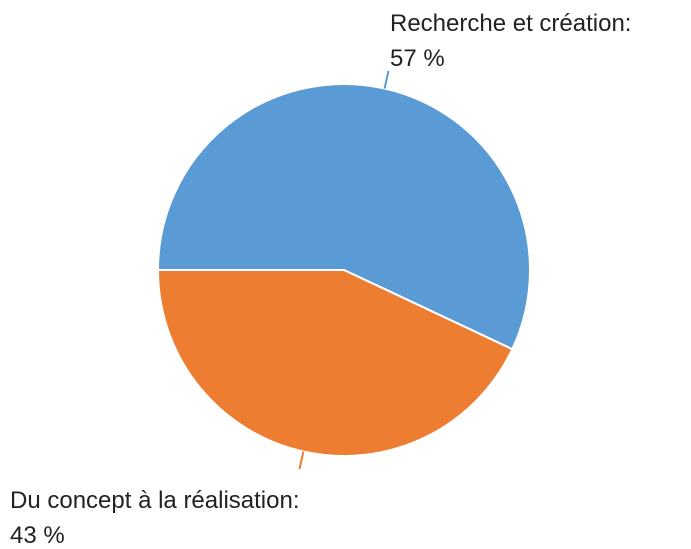 Image resolution: width=691 pixels, height=549 pixels. I want to click on slice-label: Recherche et création:, so click(510, 23).